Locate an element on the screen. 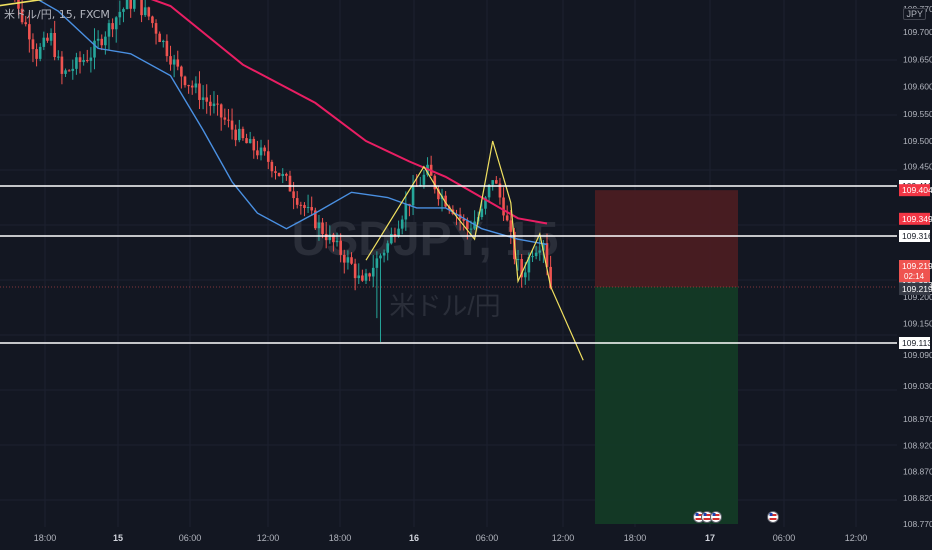 The image size is (932, 550). price-tick-label: 109.500 is located at coordinates (917, 141).